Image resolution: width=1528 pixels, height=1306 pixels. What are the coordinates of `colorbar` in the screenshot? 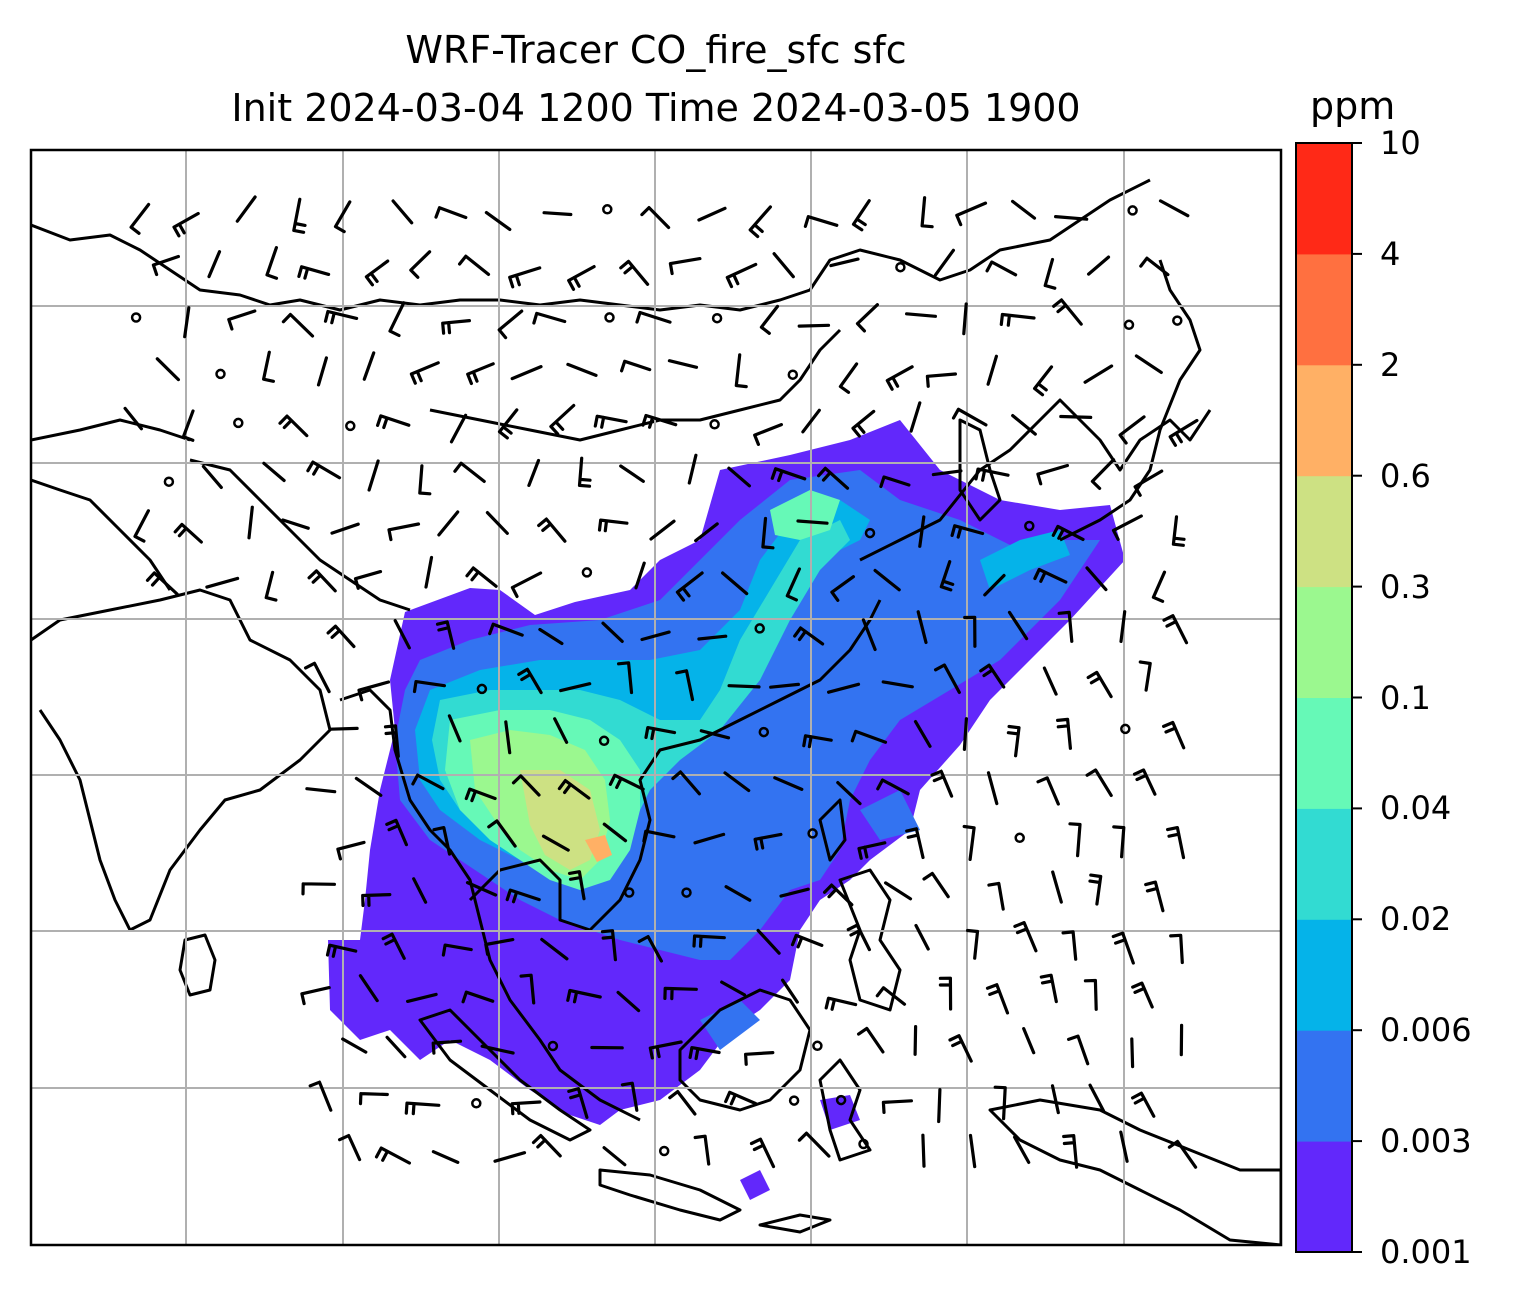 It's located at (1329, 697).